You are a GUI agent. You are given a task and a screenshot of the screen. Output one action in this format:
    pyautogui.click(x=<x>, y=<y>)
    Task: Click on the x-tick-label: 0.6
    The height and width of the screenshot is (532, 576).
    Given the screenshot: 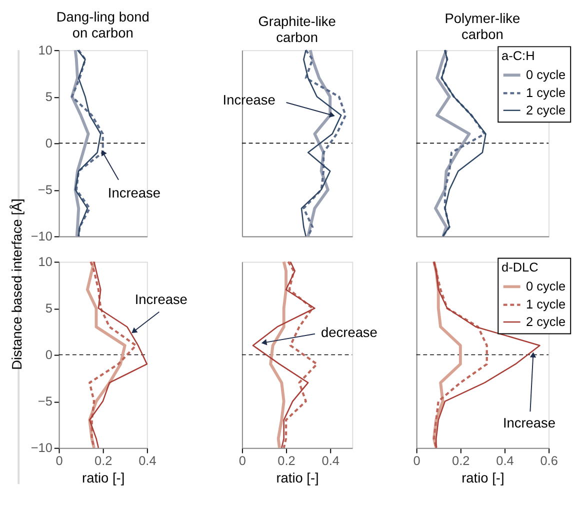 What is the action you would take?
    pyautogui.click(x=549, y=460)
    